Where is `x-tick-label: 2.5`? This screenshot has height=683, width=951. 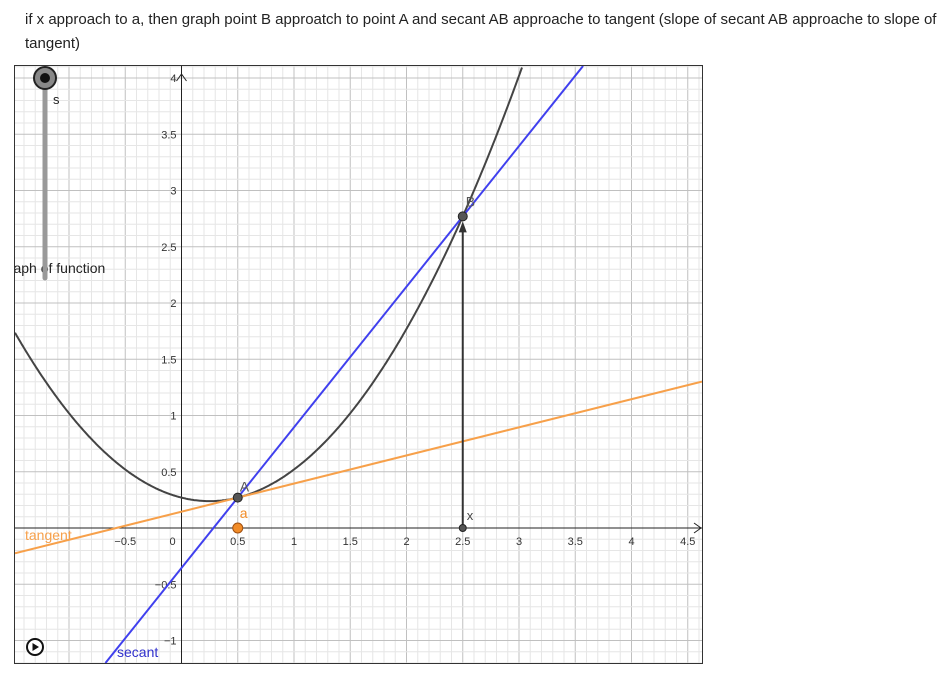
x-tick-label: 2.5 is located at coordinates (462, 542).